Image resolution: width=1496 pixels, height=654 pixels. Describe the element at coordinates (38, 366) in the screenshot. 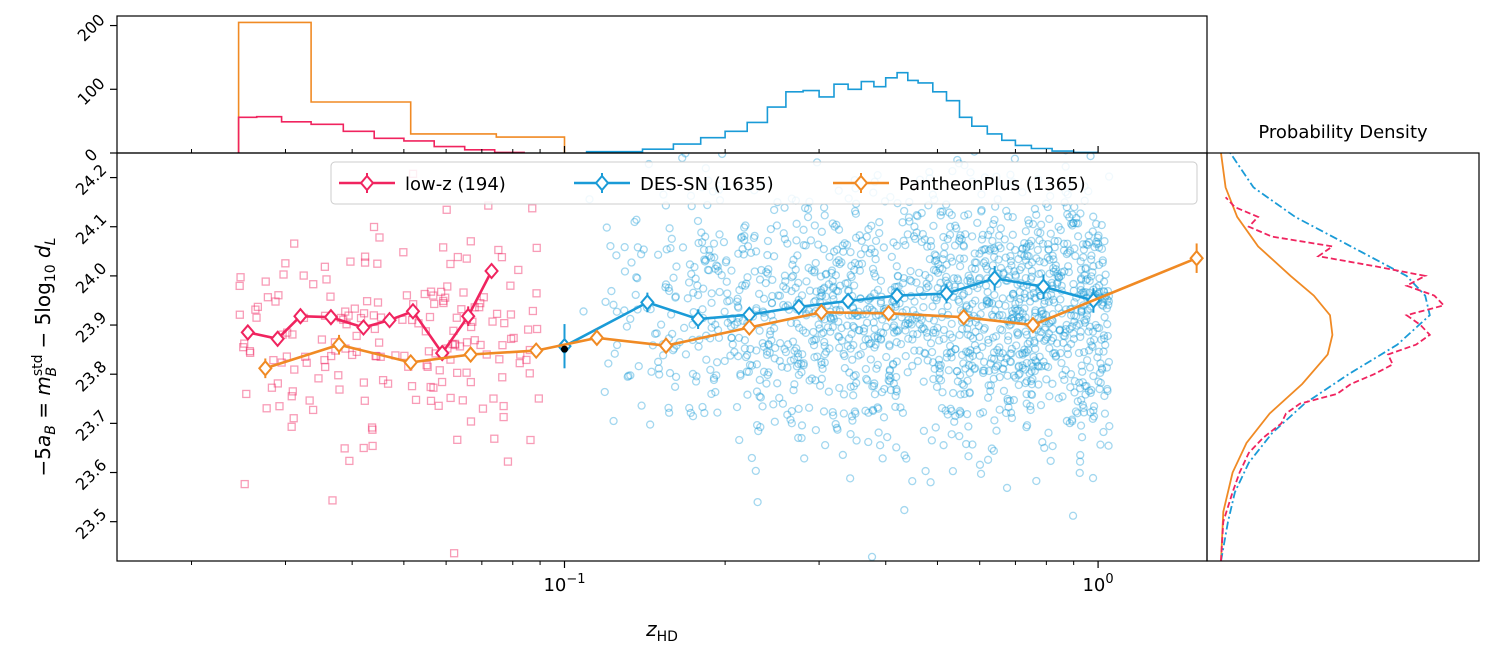

I see `y-axis-label-f: std` at that location.